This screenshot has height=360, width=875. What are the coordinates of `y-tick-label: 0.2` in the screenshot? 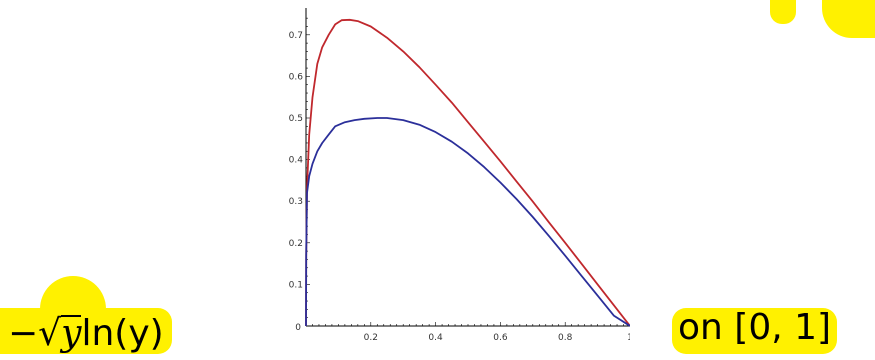 It's located at (296, 244).